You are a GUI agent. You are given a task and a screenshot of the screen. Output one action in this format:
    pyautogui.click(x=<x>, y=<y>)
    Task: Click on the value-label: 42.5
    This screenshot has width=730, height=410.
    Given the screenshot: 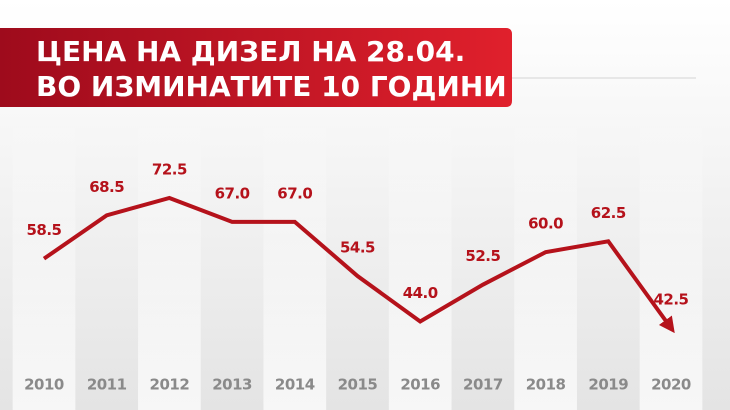 What is the action you would take?
    pyautogui.click(x=670, y=300)
    